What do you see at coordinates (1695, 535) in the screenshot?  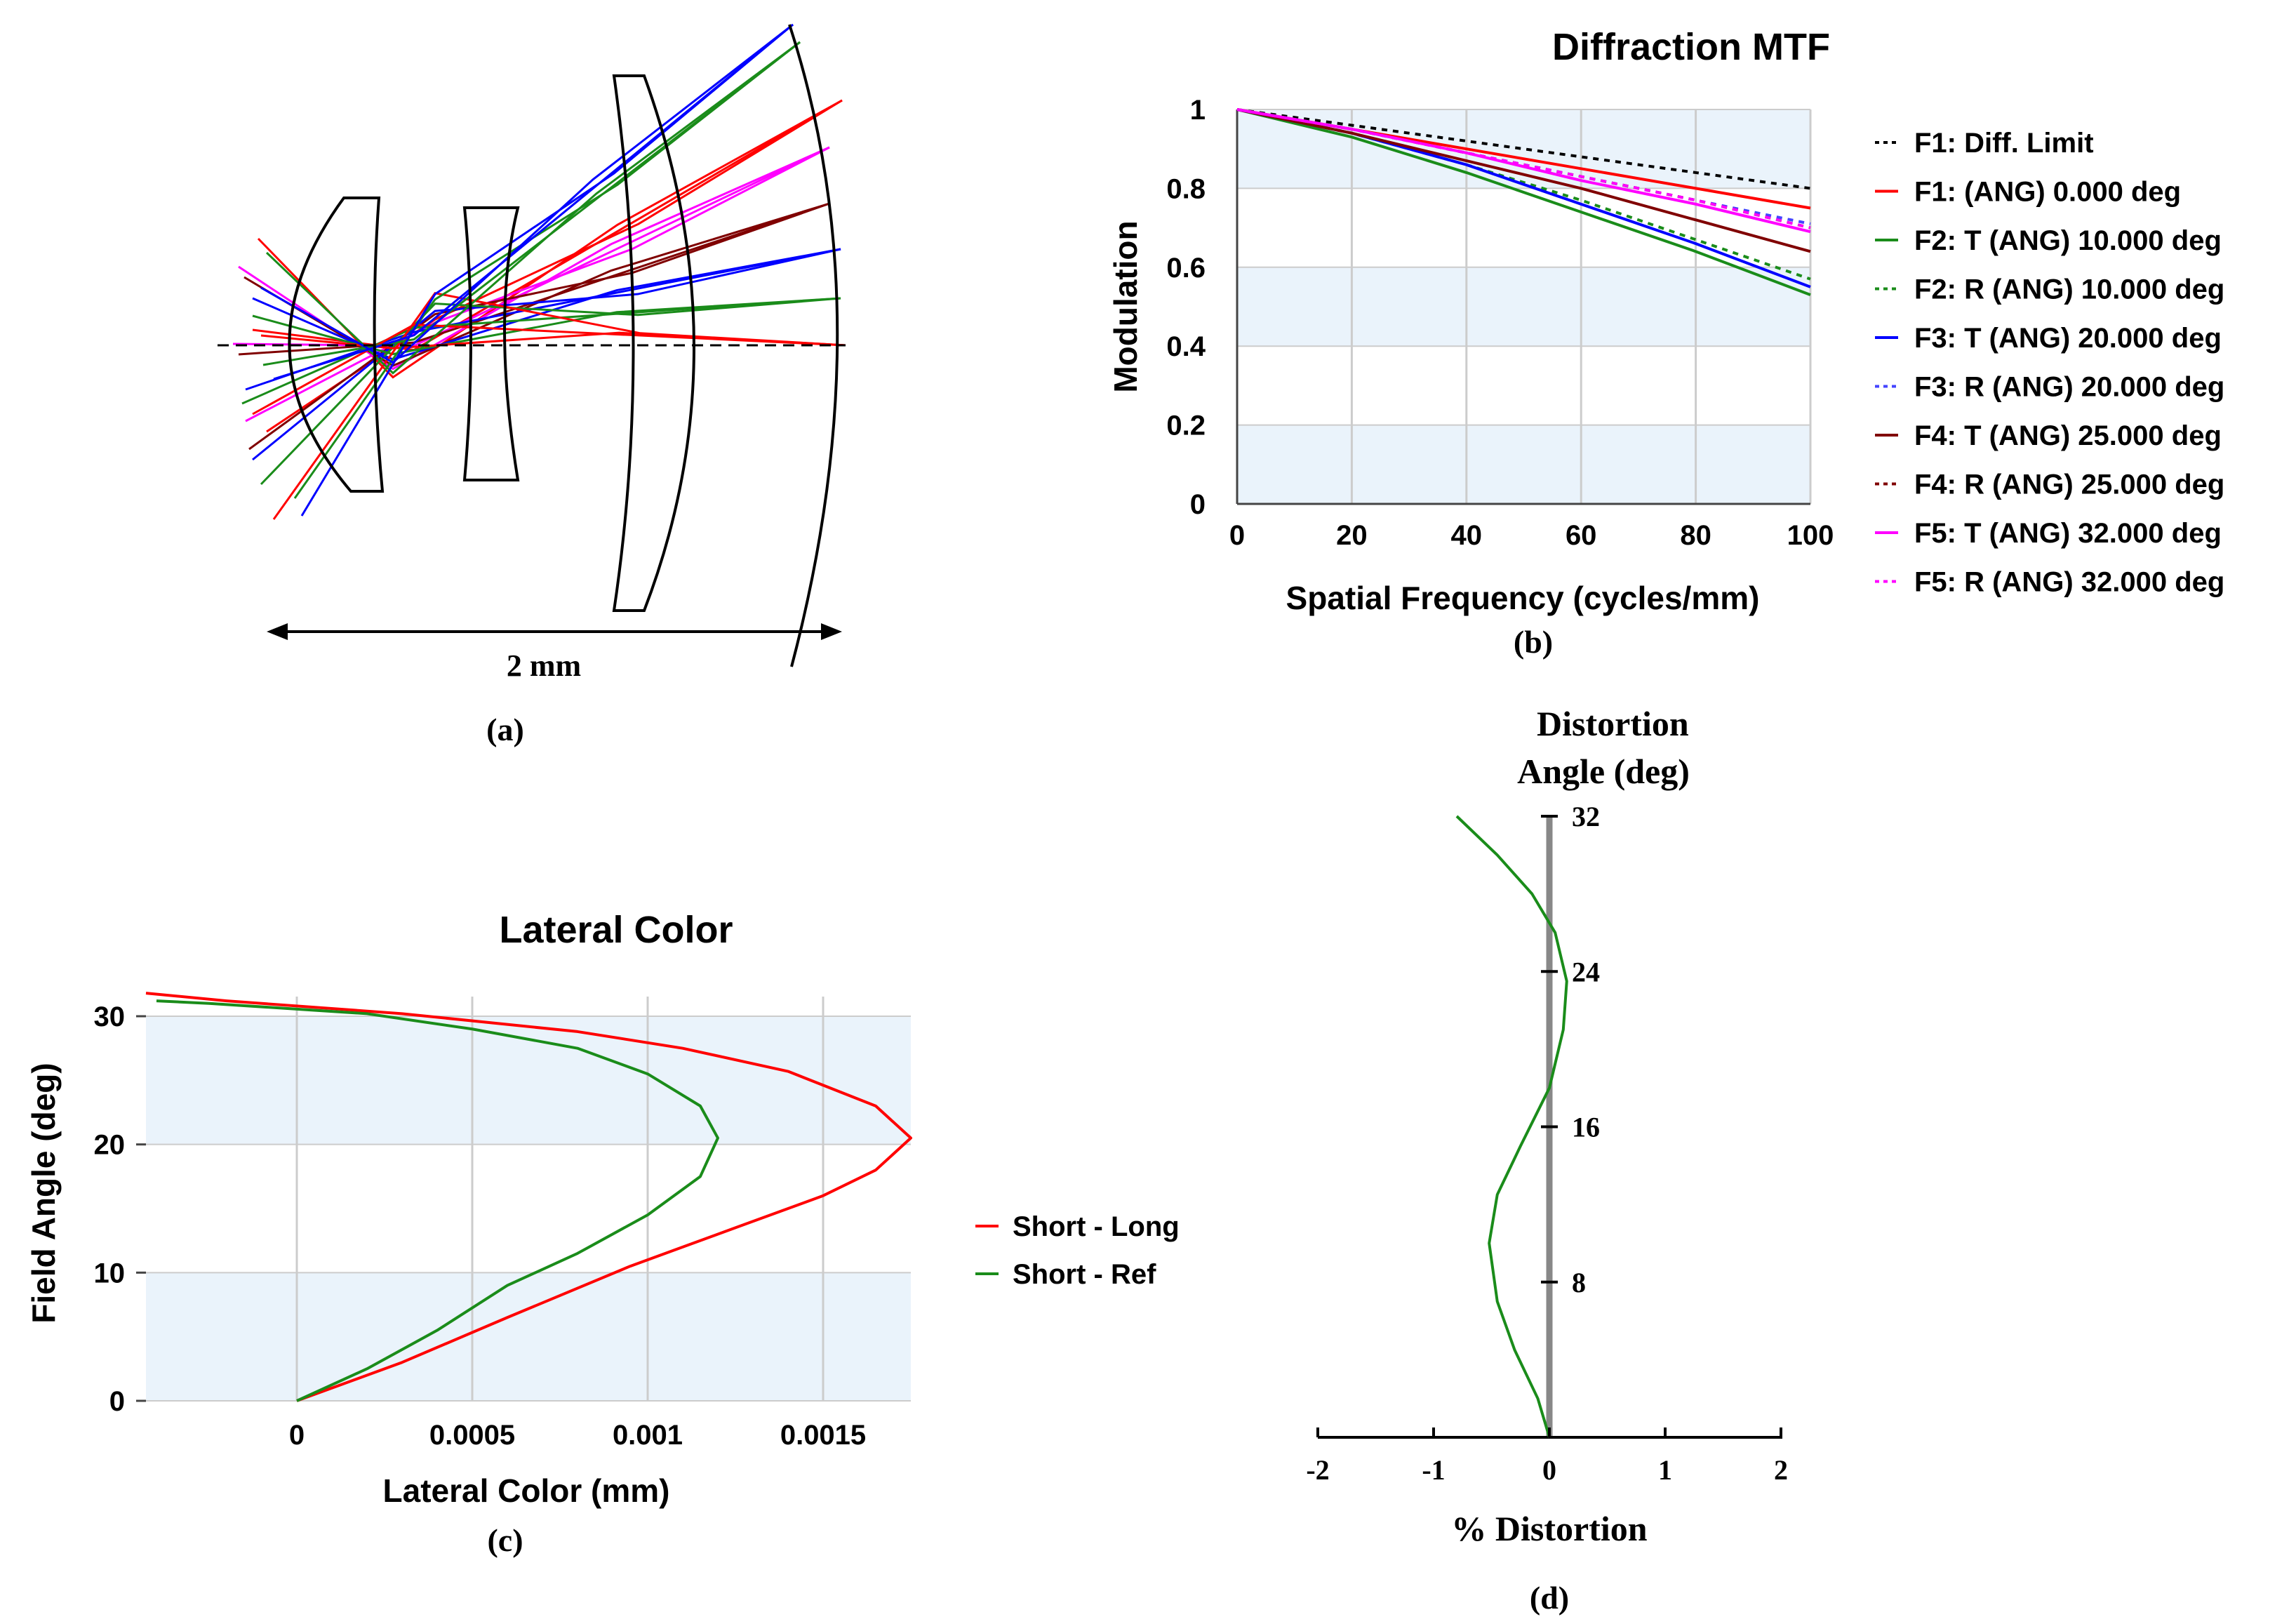 I see `mtf-x-tick-label: 80` at bounding box center [1695, 535].